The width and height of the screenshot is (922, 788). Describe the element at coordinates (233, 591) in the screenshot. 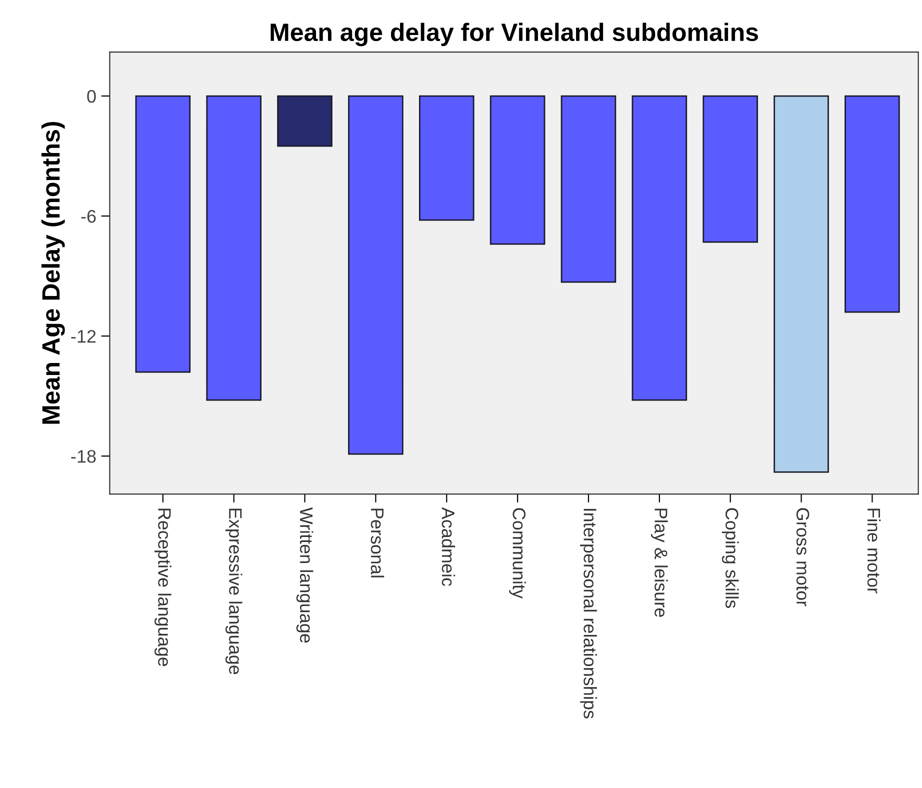

I see `x-tick-label: Expressive language` at that location.